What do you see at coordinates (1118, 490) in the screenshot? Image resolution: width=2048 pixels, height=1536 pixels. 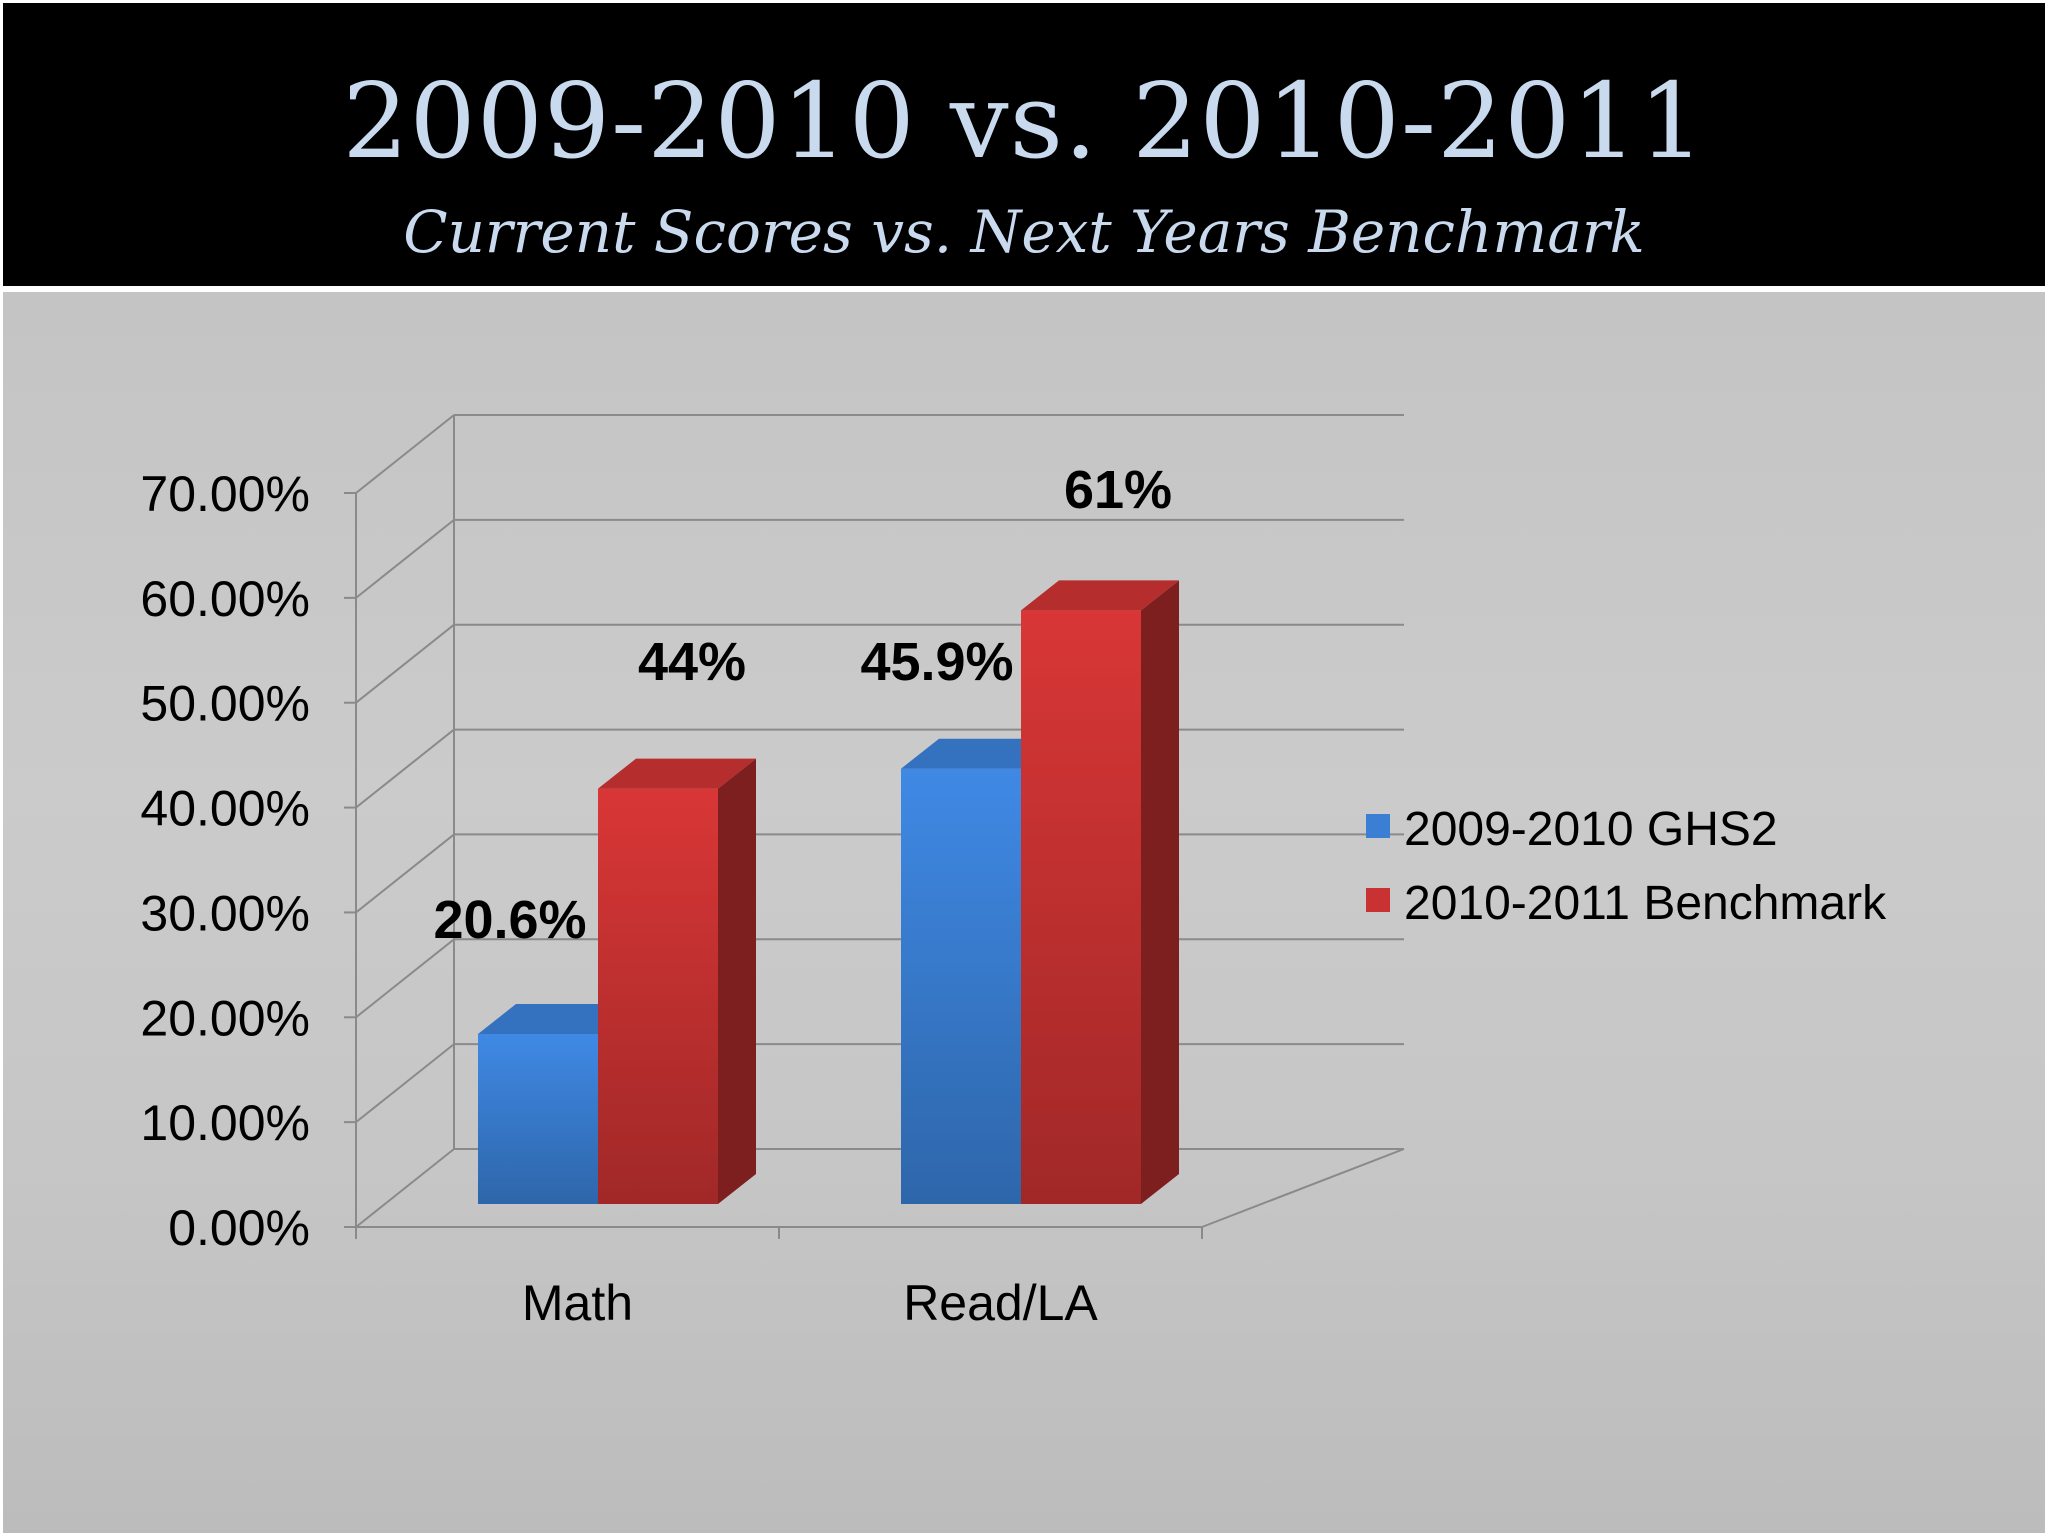 I see `data-label: 61%` at bounding box center [1118, 490].